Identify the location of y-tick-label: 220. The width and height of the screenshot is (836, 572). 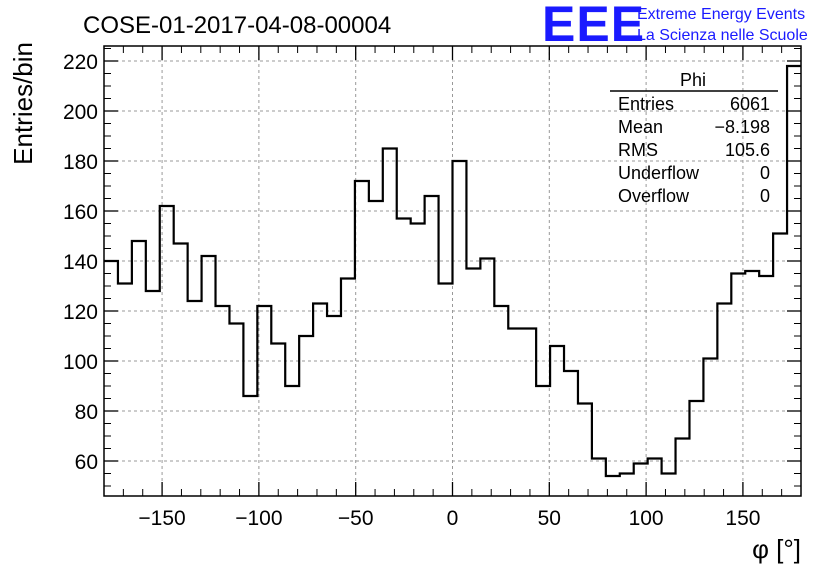
(80, 62).